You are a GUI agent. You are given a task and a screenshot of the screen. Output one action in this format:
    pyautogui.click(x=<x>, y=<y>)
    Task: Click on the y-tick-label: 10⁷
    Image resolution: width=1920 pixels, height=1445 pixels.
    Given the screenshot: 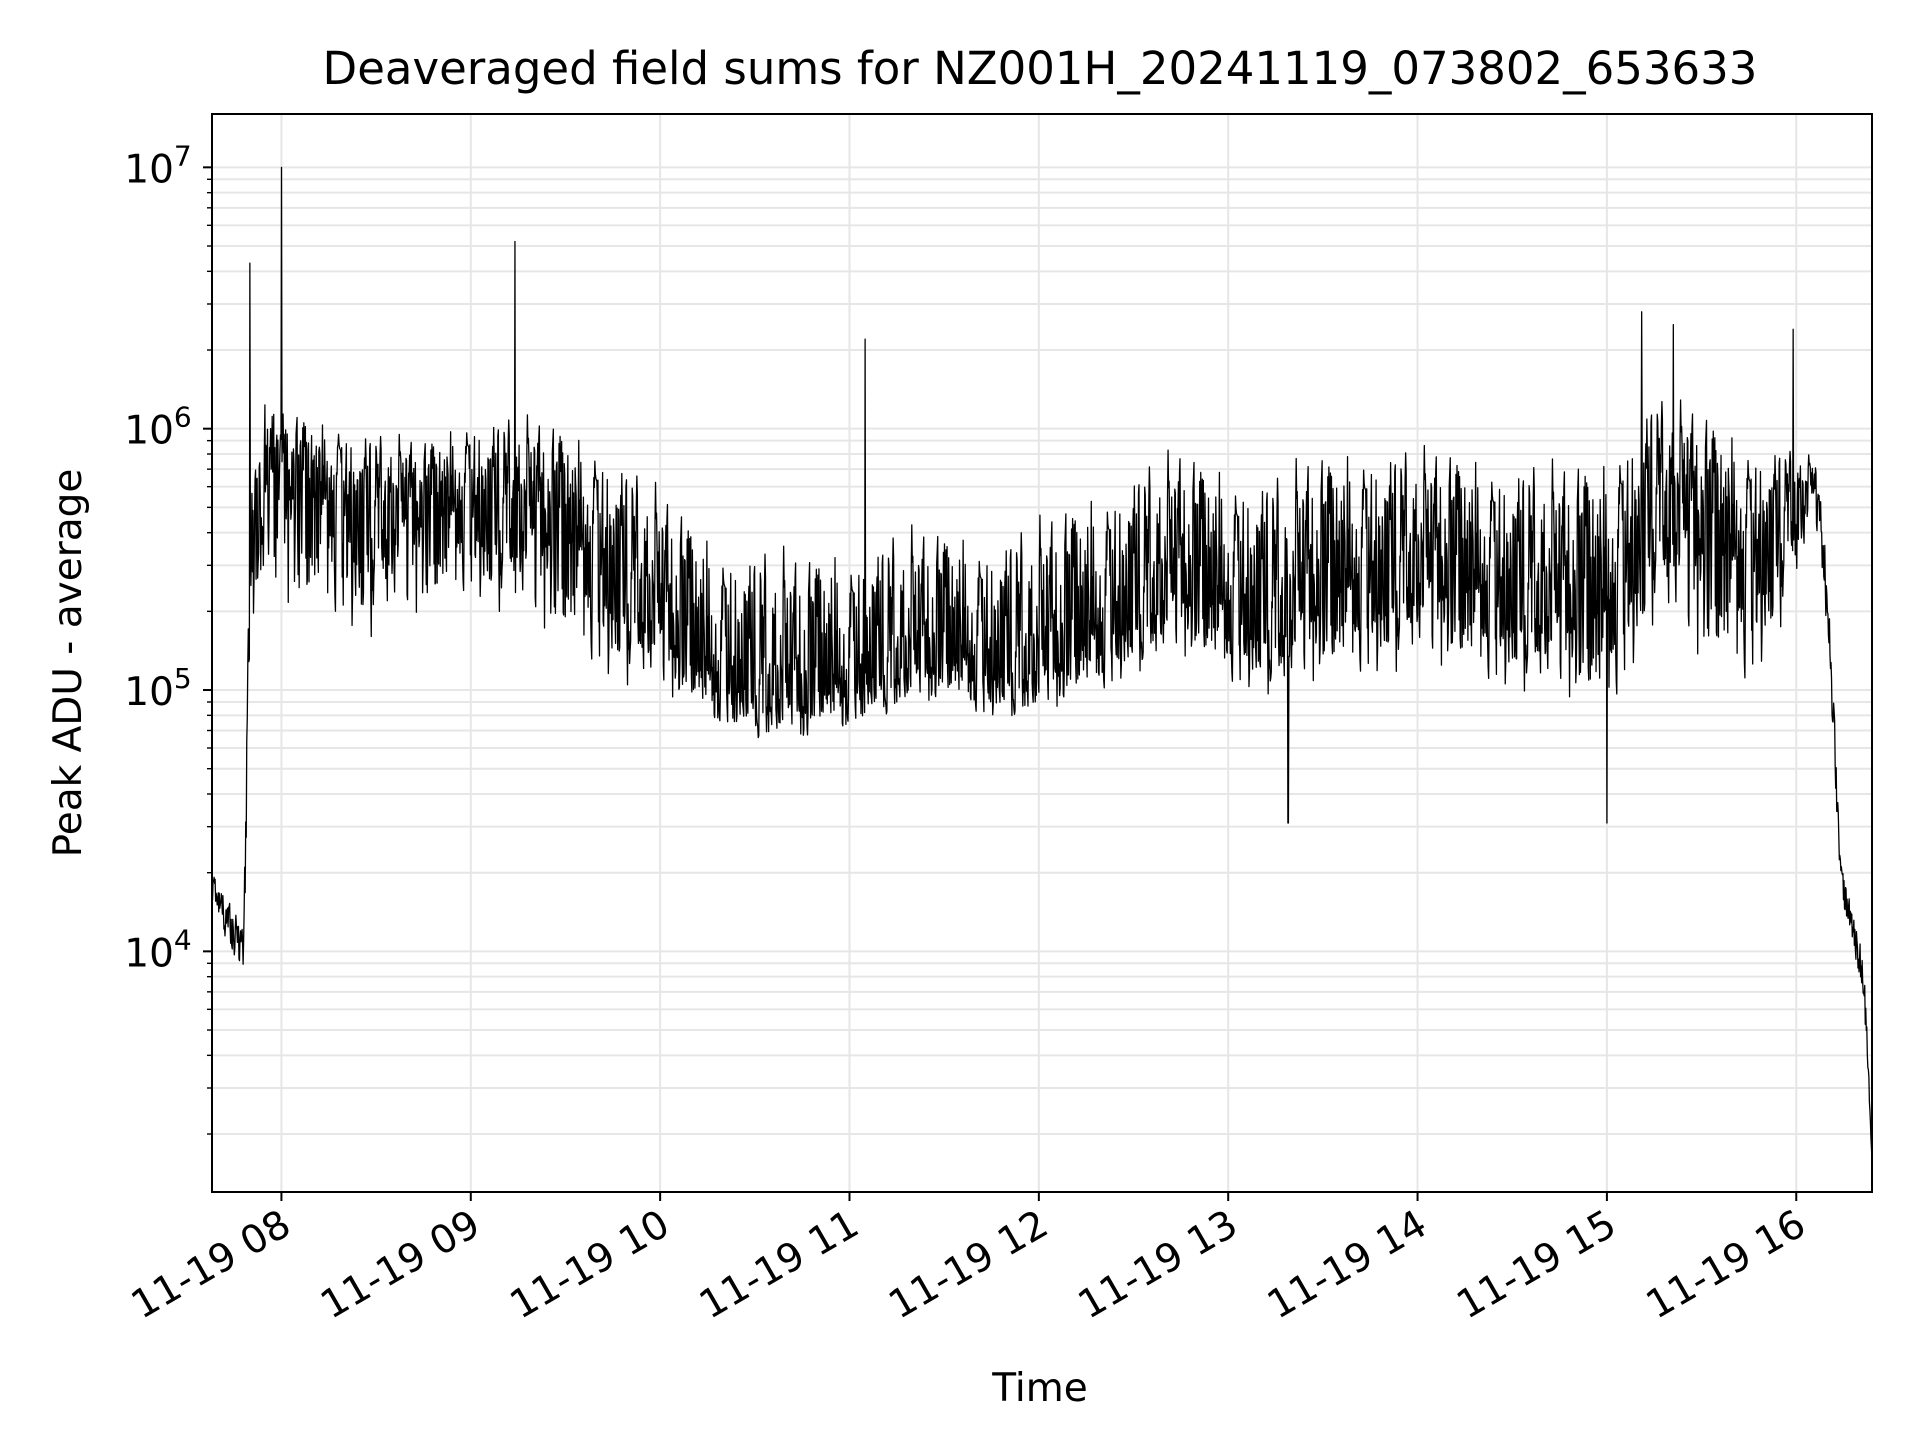 What is the action you would take?
    pyautogui.click(x=157, y=165)
    